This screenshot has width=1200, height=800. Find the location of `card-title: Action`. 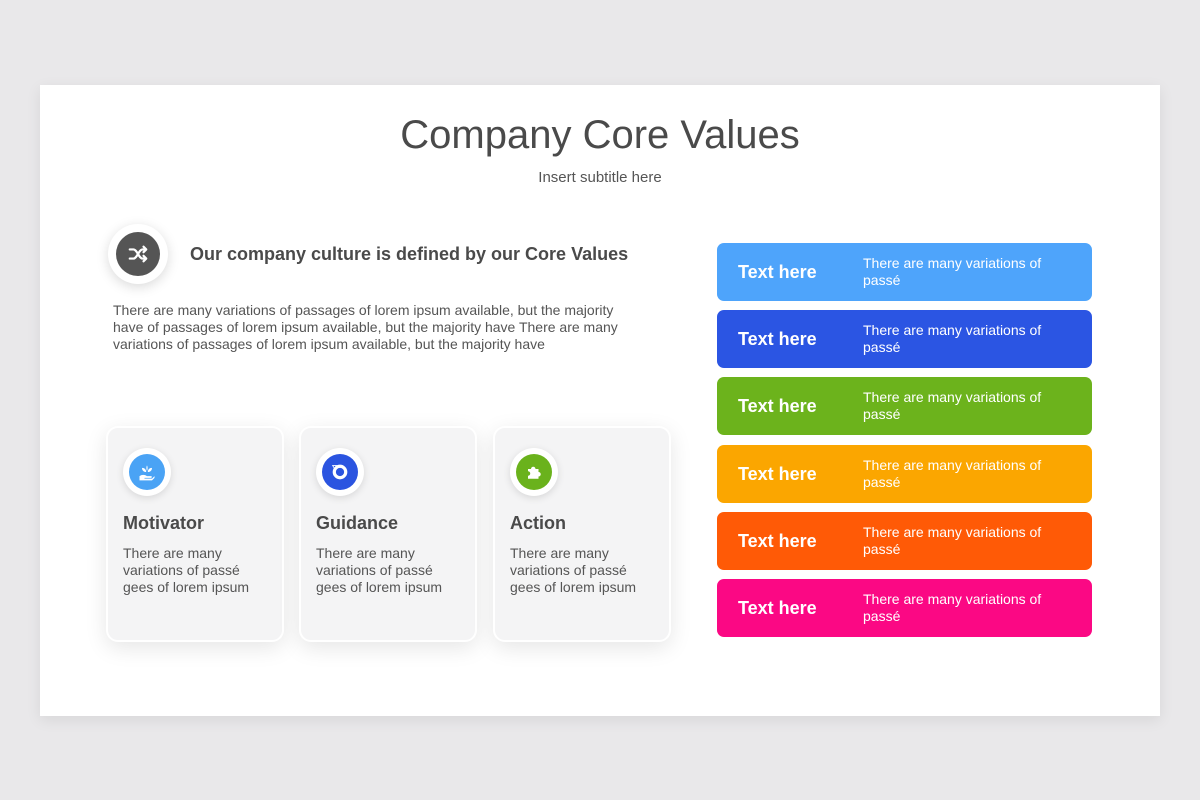

card-title: Action is located at coordinates (538, 523).